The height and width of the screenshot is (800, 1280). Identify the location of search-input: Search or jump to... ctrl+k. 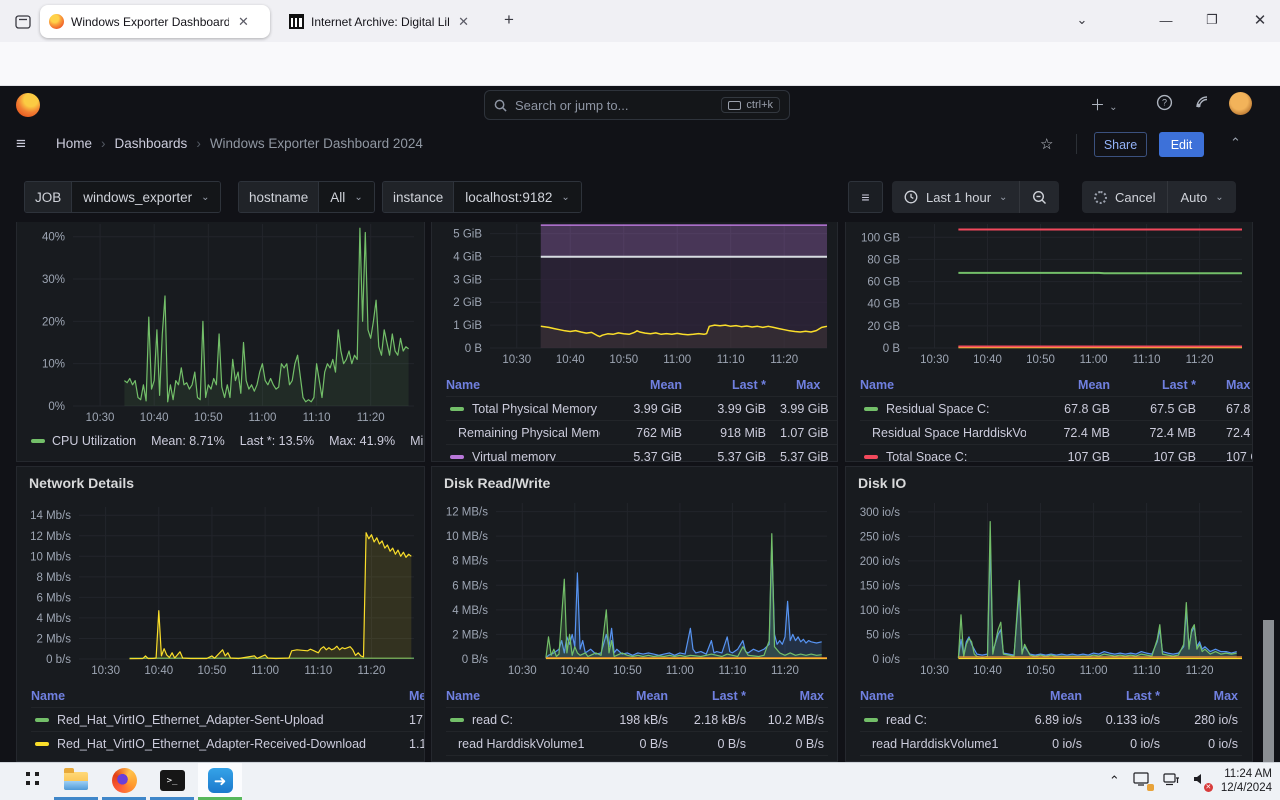
(637, 105).